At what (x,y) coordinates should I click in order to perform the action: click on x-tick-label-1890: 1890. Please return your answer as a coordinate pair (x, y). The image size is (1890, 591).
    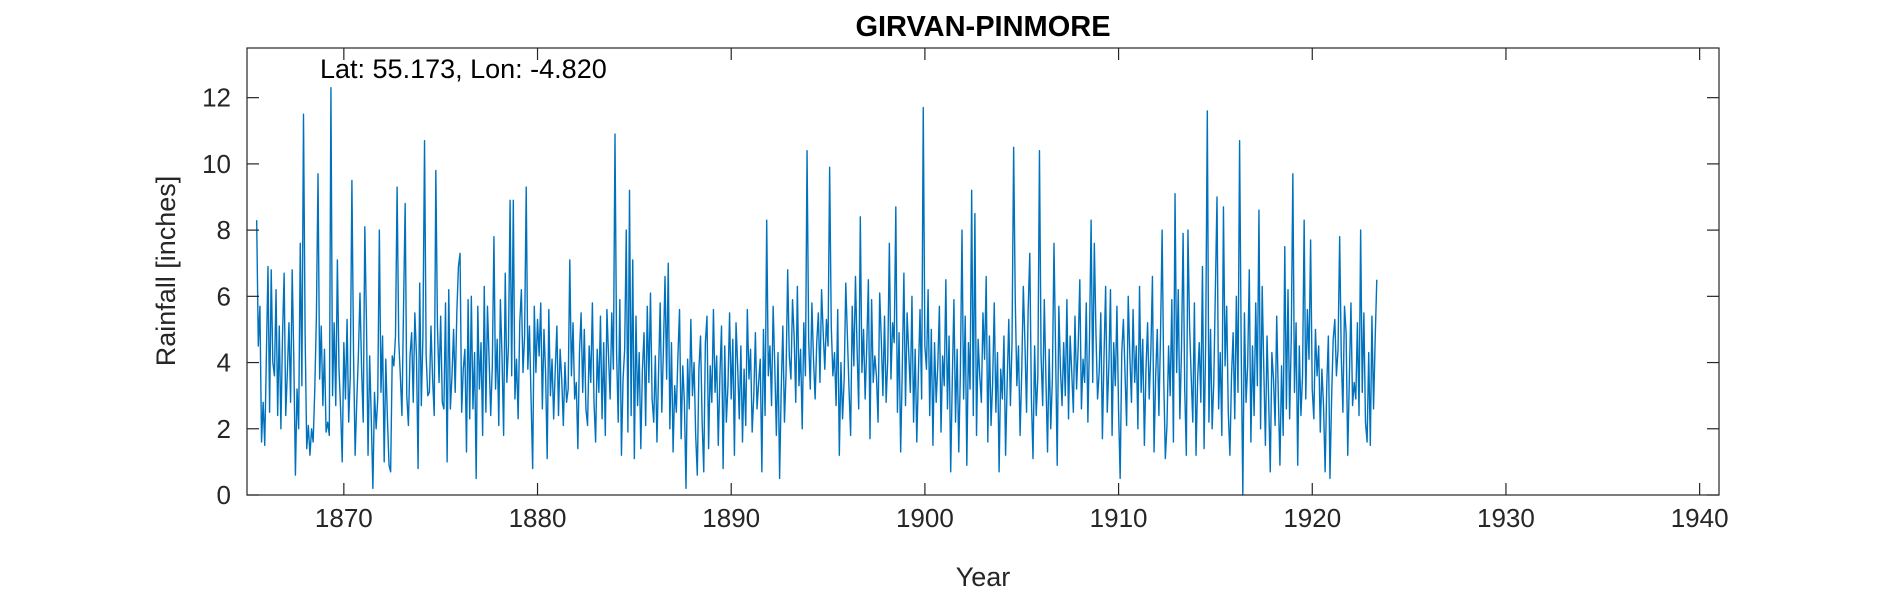
    Looking at the image, I should click on (731, 518).